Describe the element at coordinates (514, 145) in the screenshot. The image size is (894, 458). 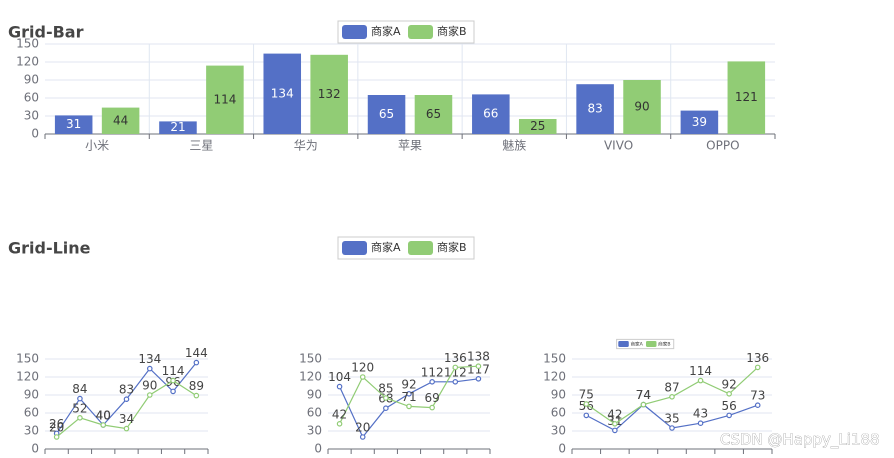
I see `x-tick-label: 魅族` at that location.